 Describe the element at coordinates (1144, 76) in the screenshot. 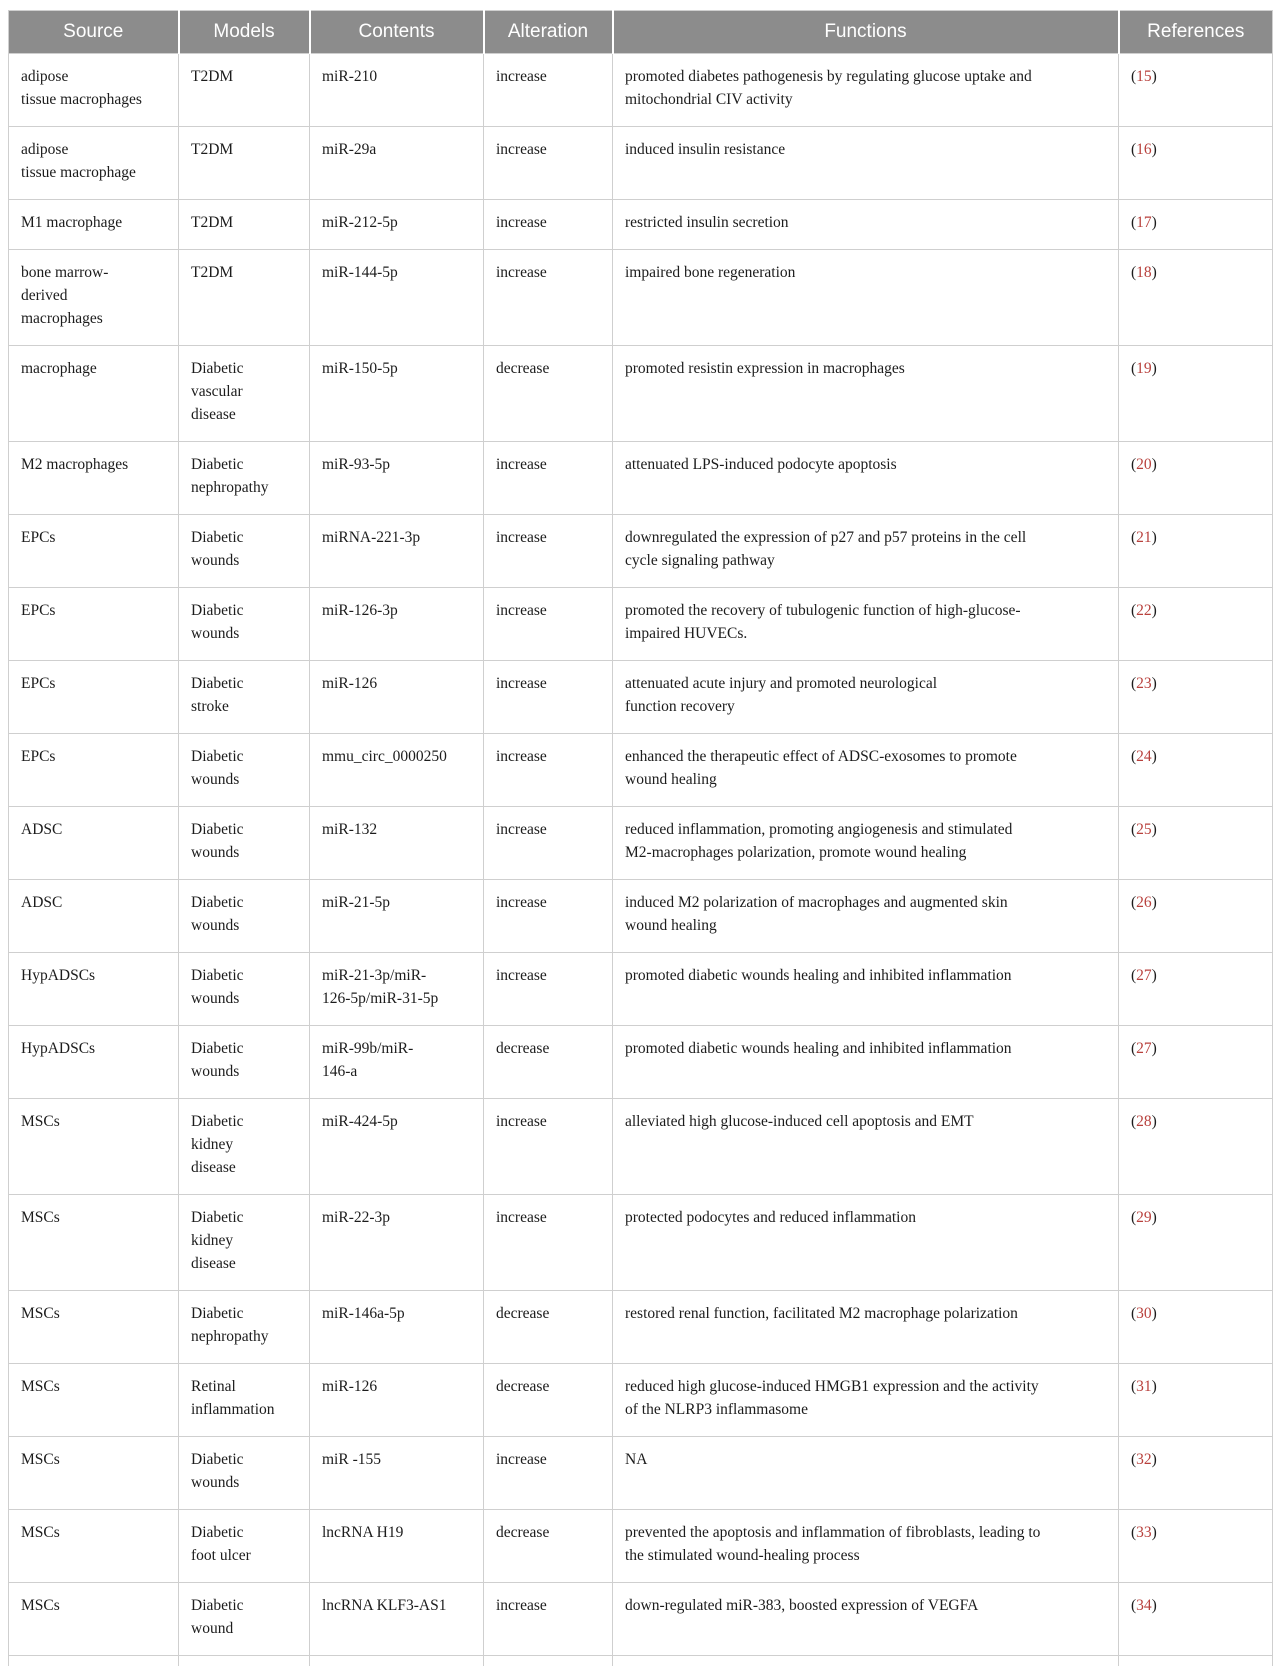

I see `reference-link: 15` at that location.